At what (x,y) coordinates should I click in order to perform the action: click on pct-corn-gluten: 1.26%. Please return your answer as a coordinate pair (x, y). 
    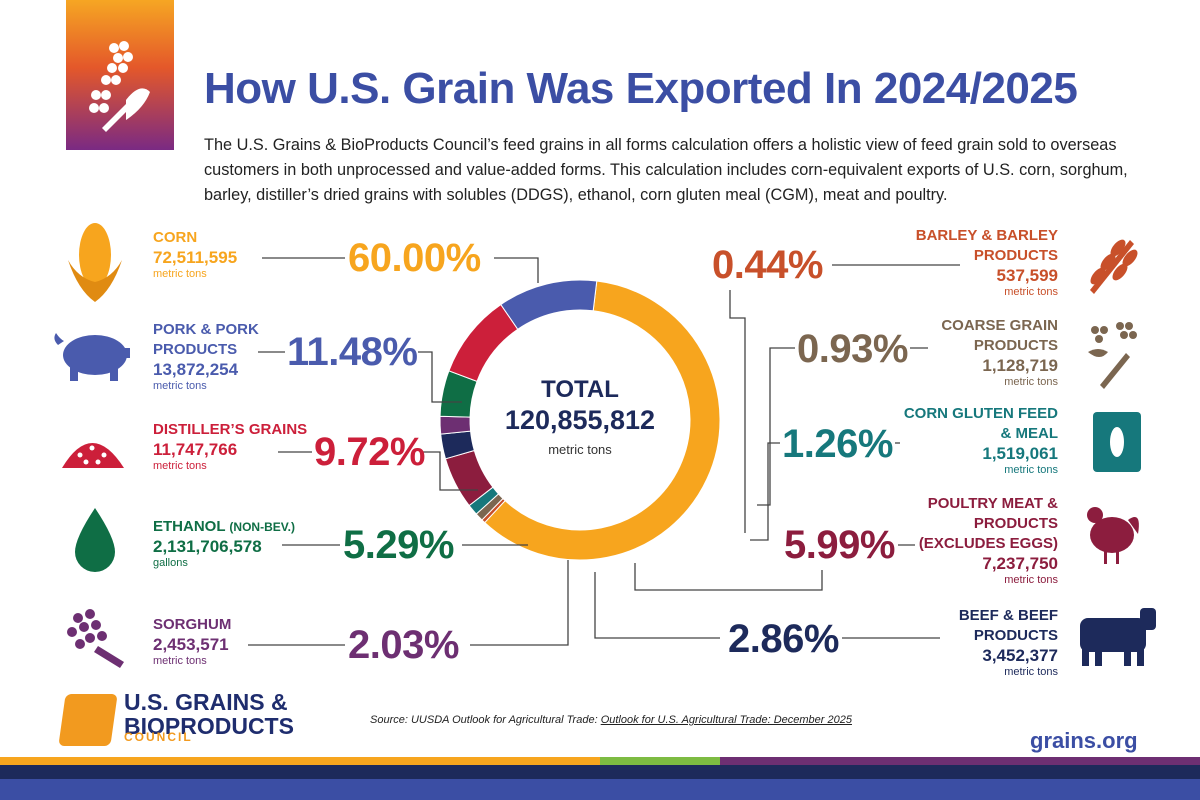
    Looking at the image, I should click on (837, 444).